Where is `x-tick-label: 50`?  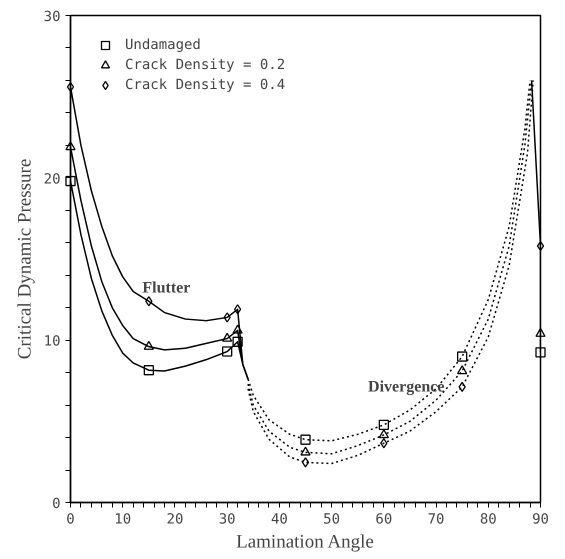
x-tick-label: 50 is located at coordinates (331, 520).